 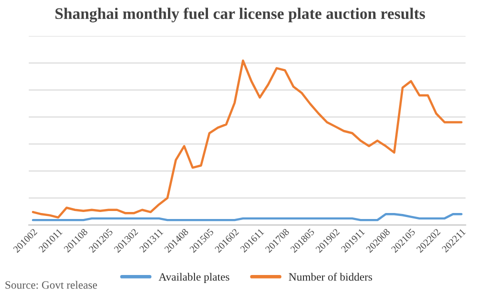 I want to click on legend-label: Number of bidders, so click(x=330, y=276).